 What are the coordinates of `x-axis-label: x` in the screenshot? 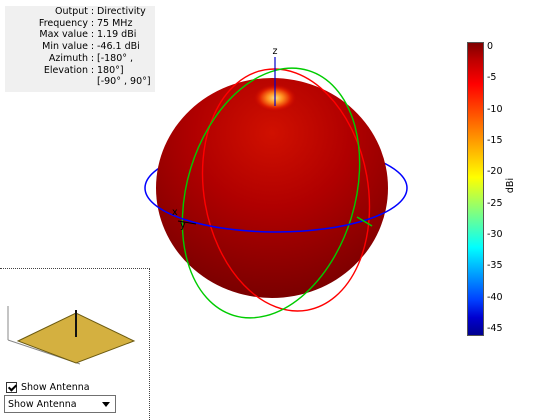 It's located at (175, 212).